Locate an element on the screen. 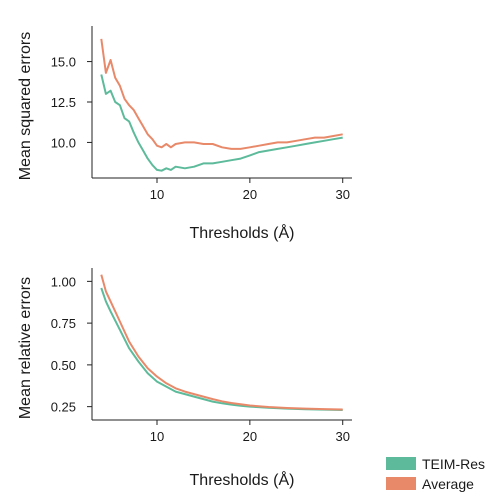 This screenshot has height=495, width=494. mse-x-axis-label: Thresholds (Å) is located at coordinates (242, 232).